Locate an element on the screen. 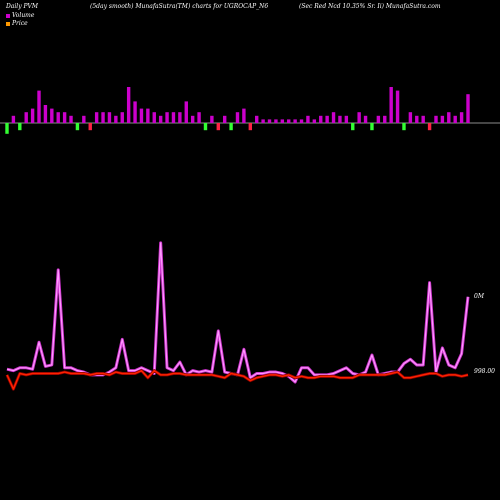 This screenshot has height=500, width=500. price-line is located at coordinates (237, 379).